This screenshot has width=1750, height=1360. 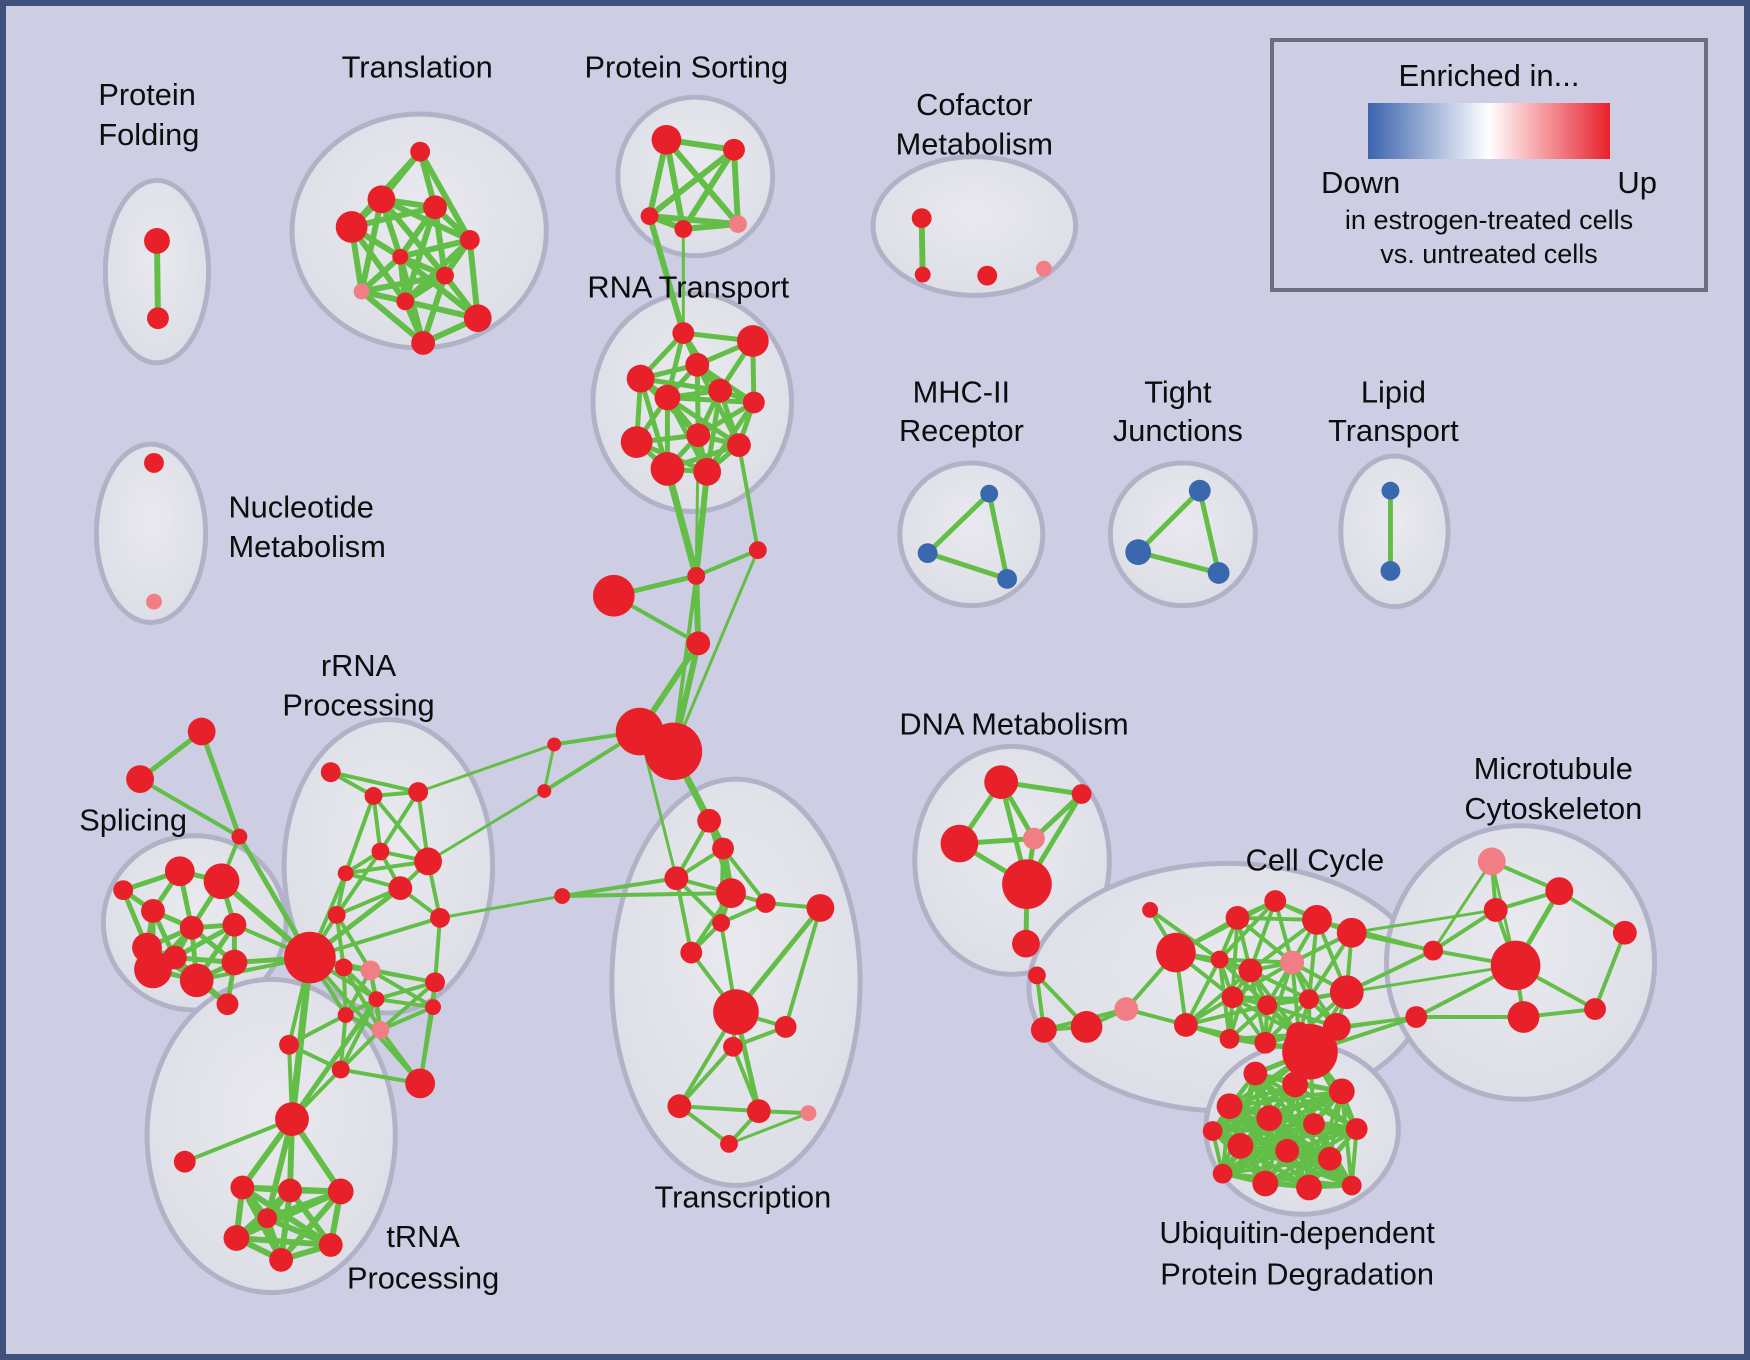 I want to click on graph-node-mt6, so click(x=1595, y=1009).